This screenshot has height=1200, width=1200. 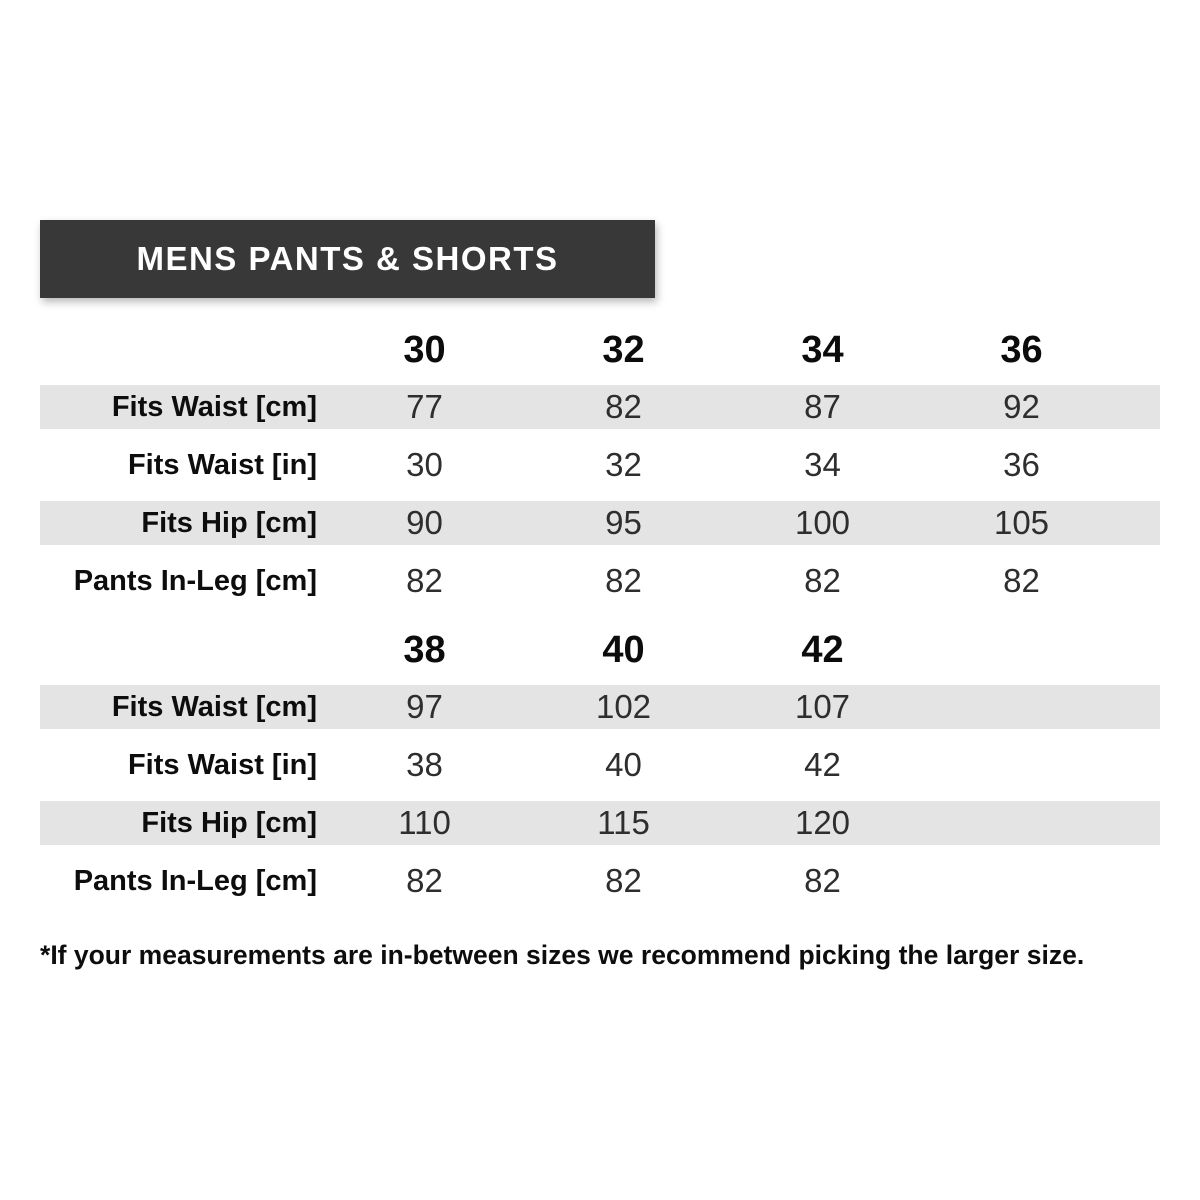 I want to click on value-cell: 92, so click(x=1021, y=406).